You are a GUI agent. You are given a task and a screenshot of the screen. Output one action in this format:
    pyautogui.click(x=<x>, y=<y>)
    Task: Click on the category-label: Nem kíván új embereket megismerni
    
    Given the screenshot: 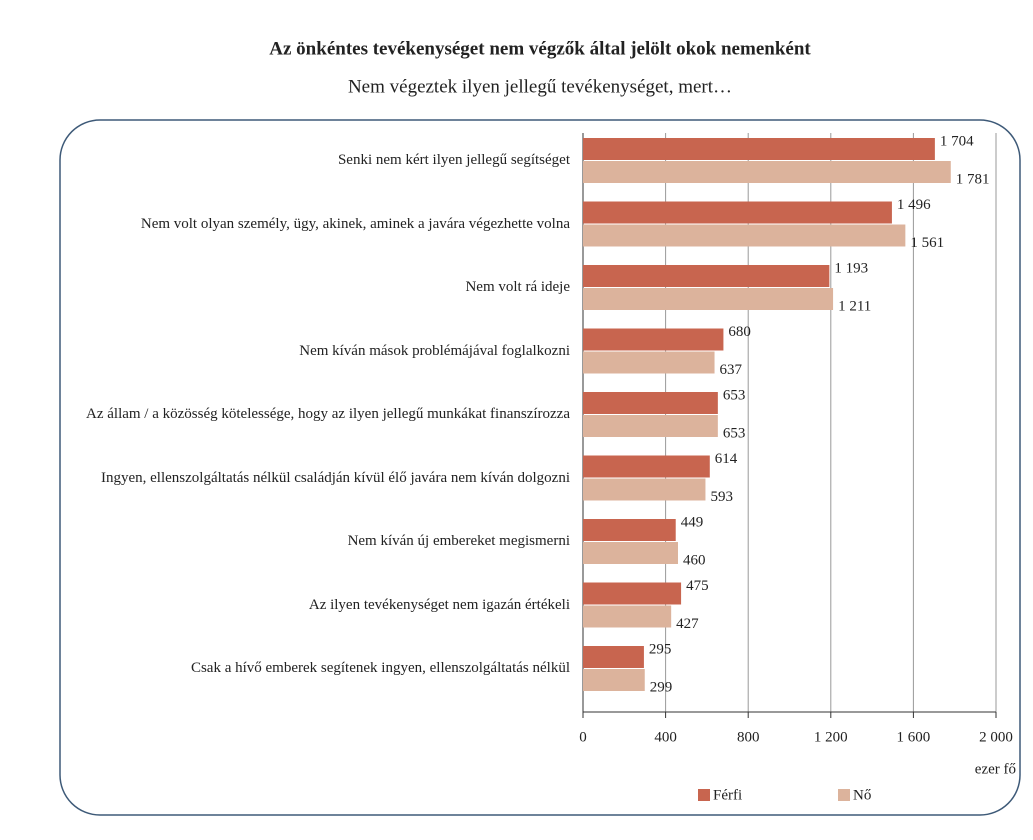 What is the action you would take?
    pyautogui.click(x=458, y=541)
    